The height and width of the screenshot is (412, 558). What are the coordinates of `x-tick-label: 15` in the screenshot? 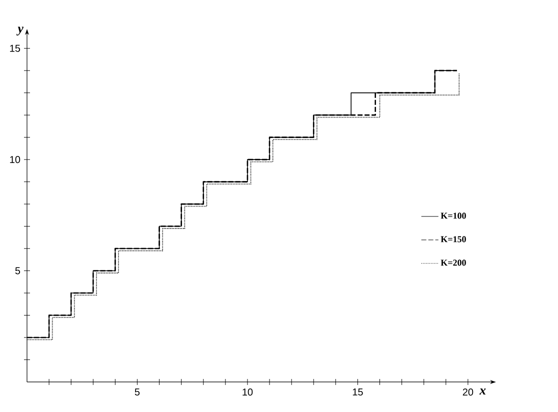 It's located at (357, 392).